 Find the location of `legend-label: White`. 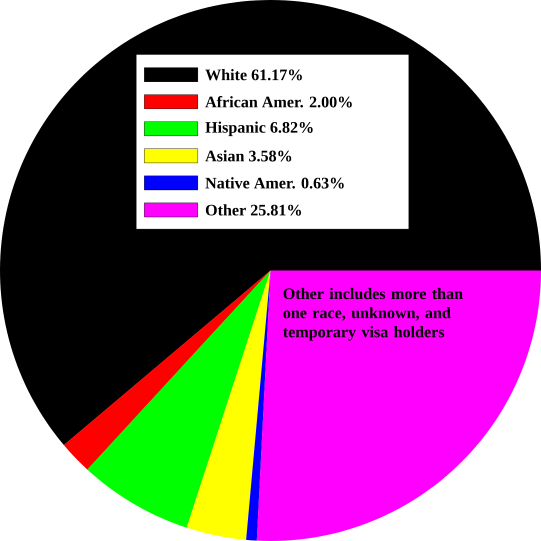

legend-label: White is located at coordinates (226, 74).